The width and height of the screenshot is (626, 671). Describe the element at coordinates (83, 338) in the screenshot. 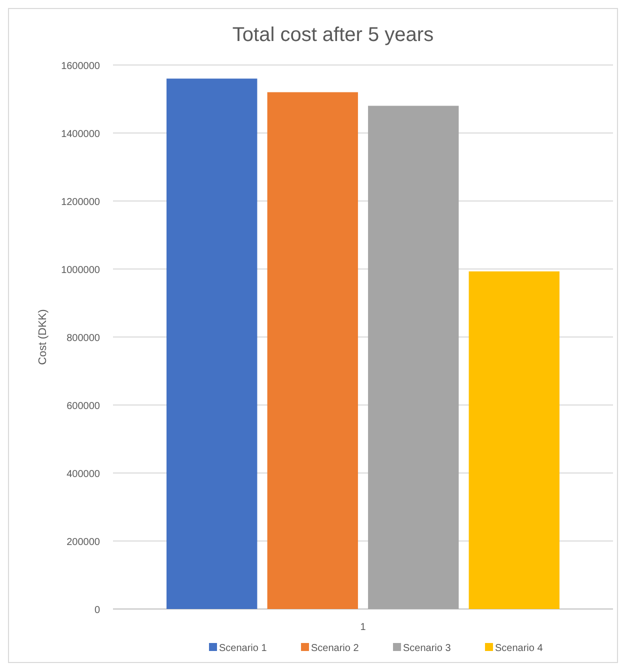

I see `y-tick-label: 800000` at that location.